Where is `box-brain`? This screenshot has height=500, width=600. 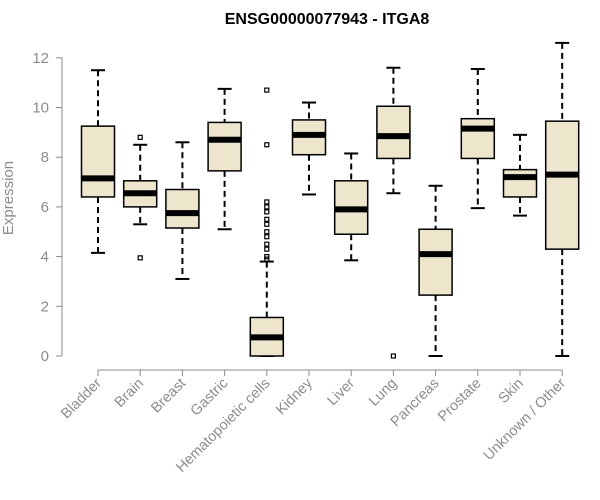 box-brain is located at coordinates (140, 197).